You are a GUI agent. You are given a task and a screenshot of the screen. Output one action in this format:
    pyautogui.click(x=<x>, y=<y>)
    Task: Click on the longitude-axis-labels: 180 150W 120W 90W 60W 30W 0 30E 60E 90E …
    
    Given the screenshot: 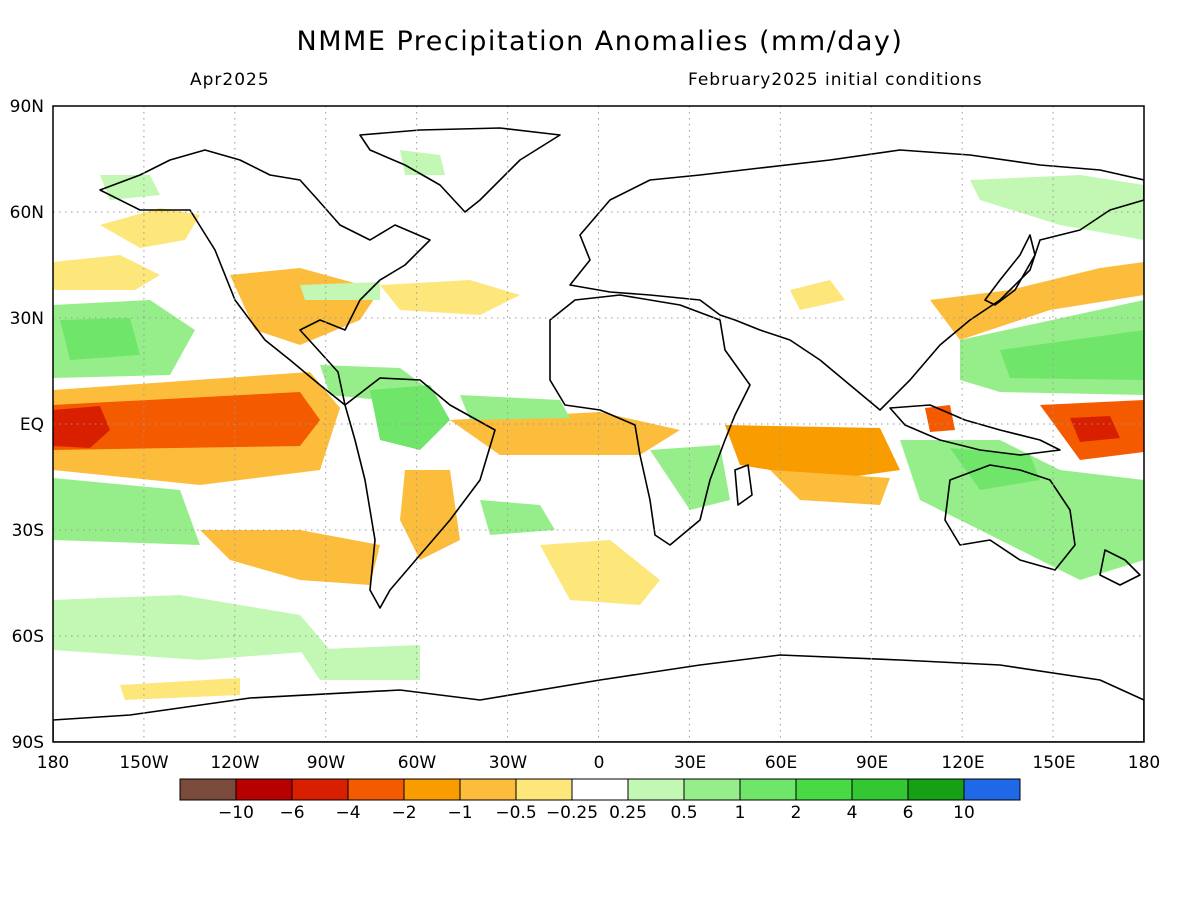 What is the action you would take?
    pyautogui.click(x=598, y=763)
    